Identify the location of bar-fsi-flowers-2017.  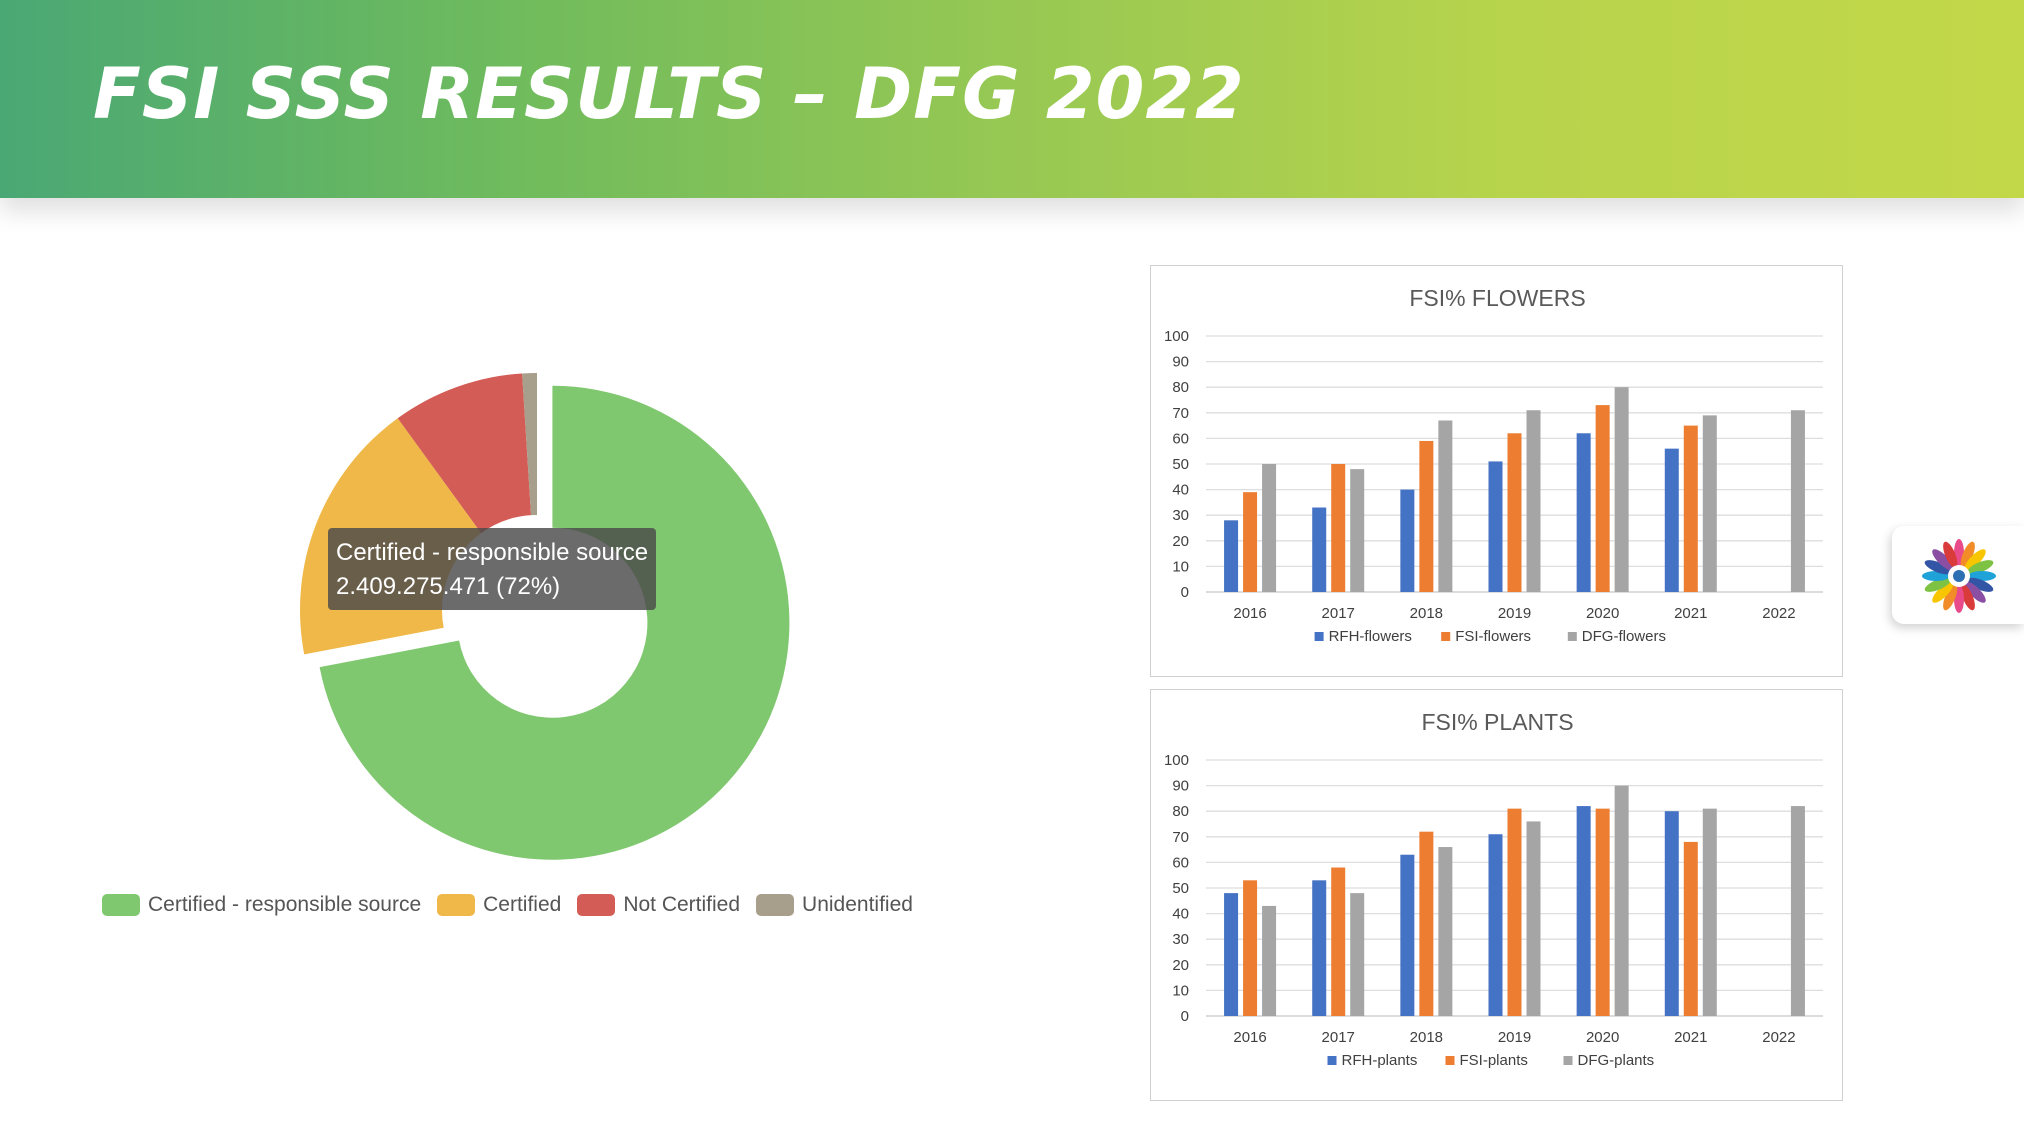
(1338, 528).